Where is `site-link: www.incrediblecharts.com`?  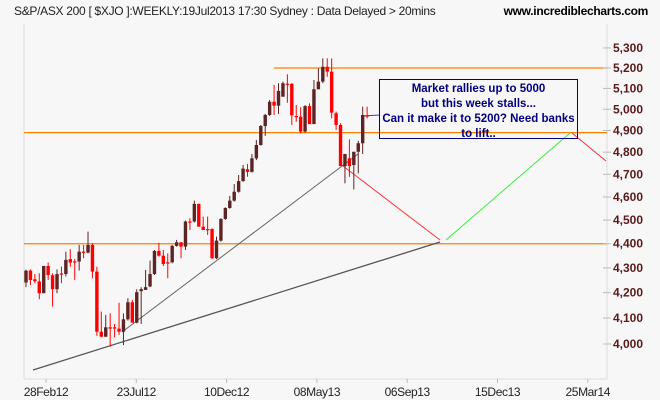
site-link: www.incrediblecharts.com is located at coordinates (576, 11).